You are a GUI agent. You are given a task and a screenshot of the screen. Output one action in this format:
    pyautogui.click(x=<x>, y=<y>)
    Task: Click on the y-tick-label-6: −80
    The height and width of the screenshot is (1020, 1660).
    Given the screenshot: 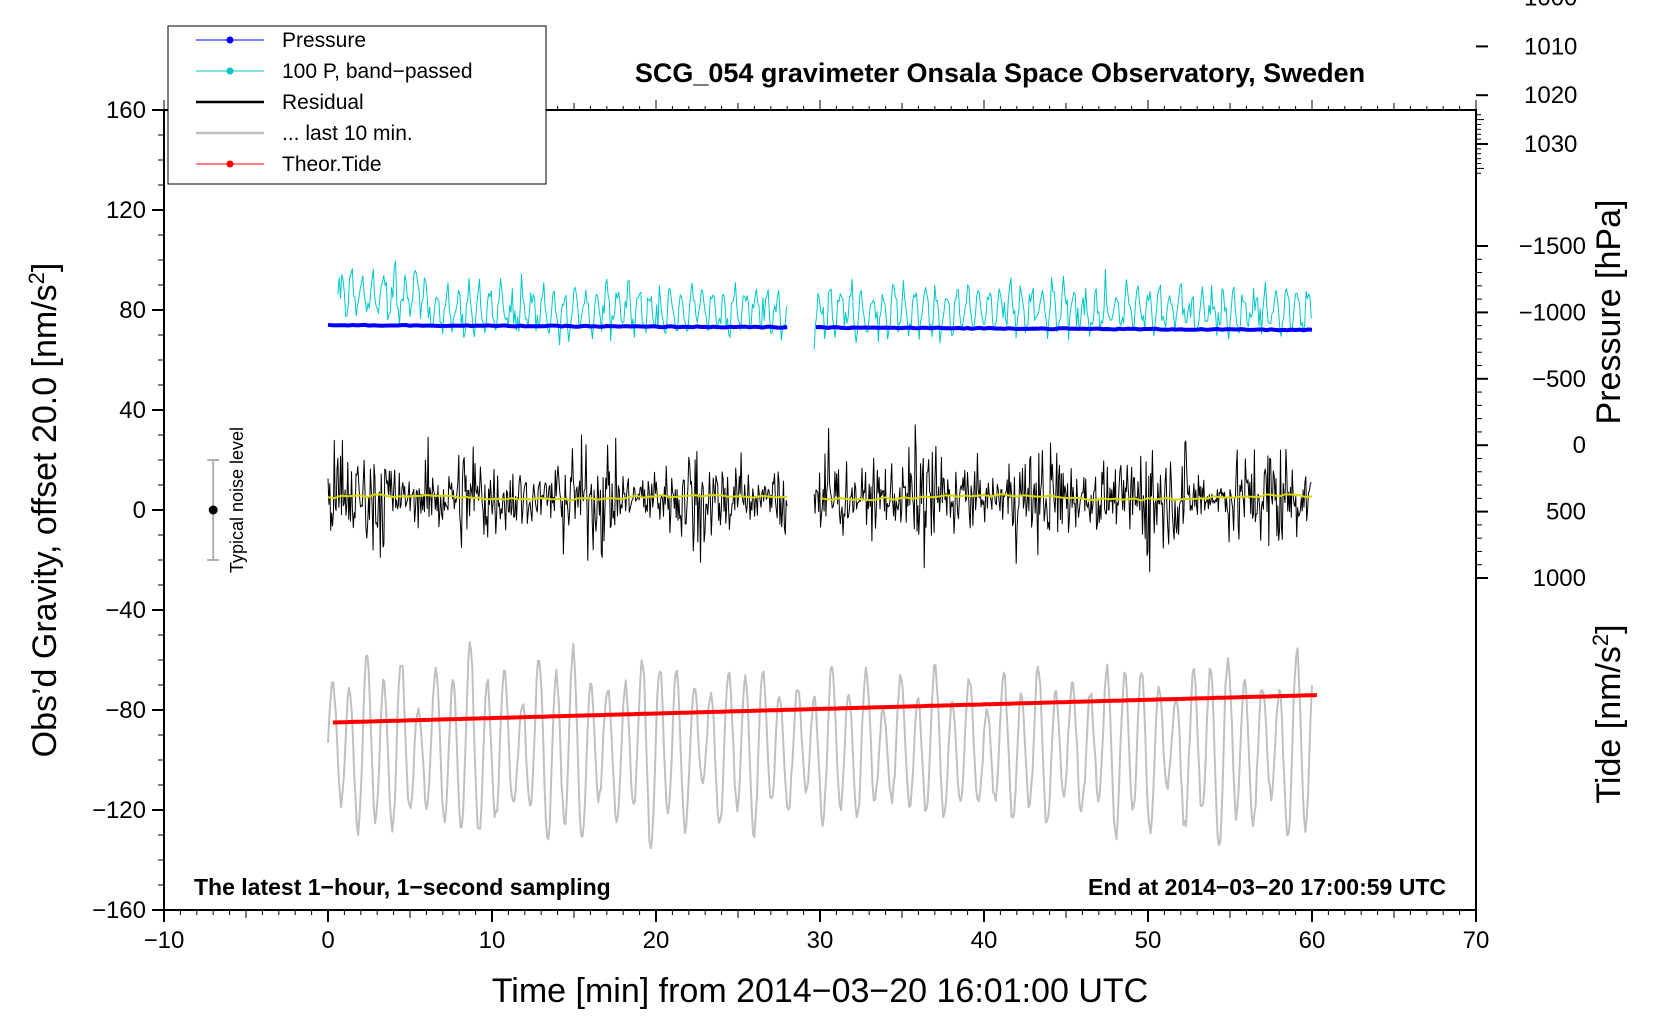 What is the action you would take?
    pyautogui.click(x=125, y=710)
    